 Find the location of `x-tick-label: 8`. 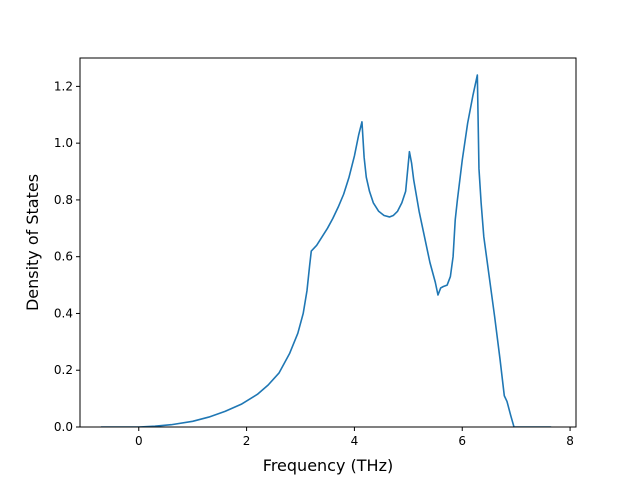

x-tick-label: 8 is located at coordinates (570, 441).